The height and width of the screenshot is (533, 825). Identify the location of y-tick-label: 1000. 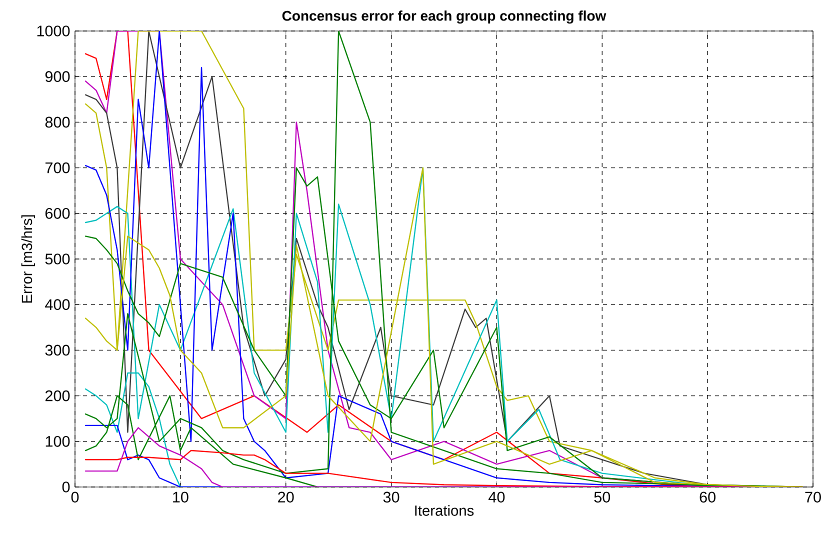
(53, 31).